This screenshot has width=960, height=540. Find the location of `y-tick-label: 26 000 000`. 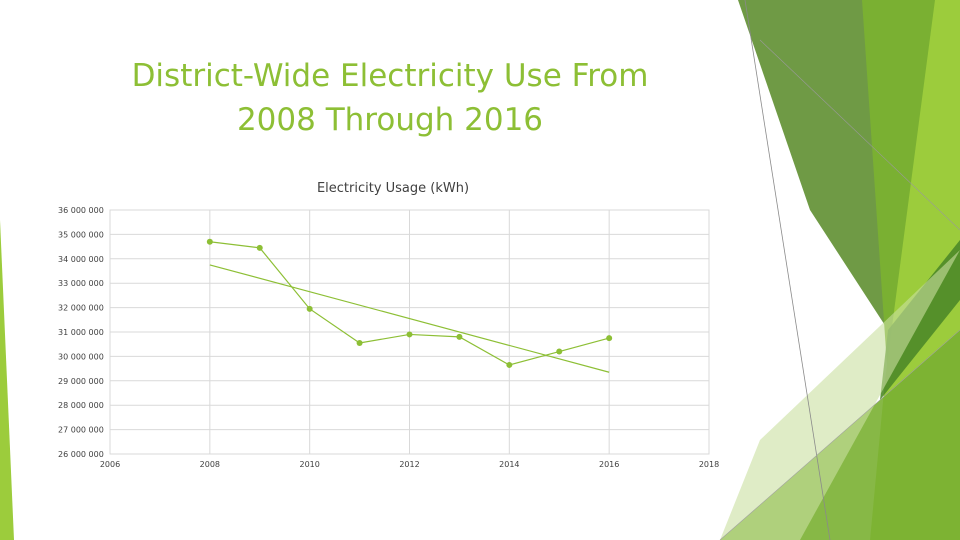

y-tick-label: 26 000 000 is located at coordinates (81, 454).